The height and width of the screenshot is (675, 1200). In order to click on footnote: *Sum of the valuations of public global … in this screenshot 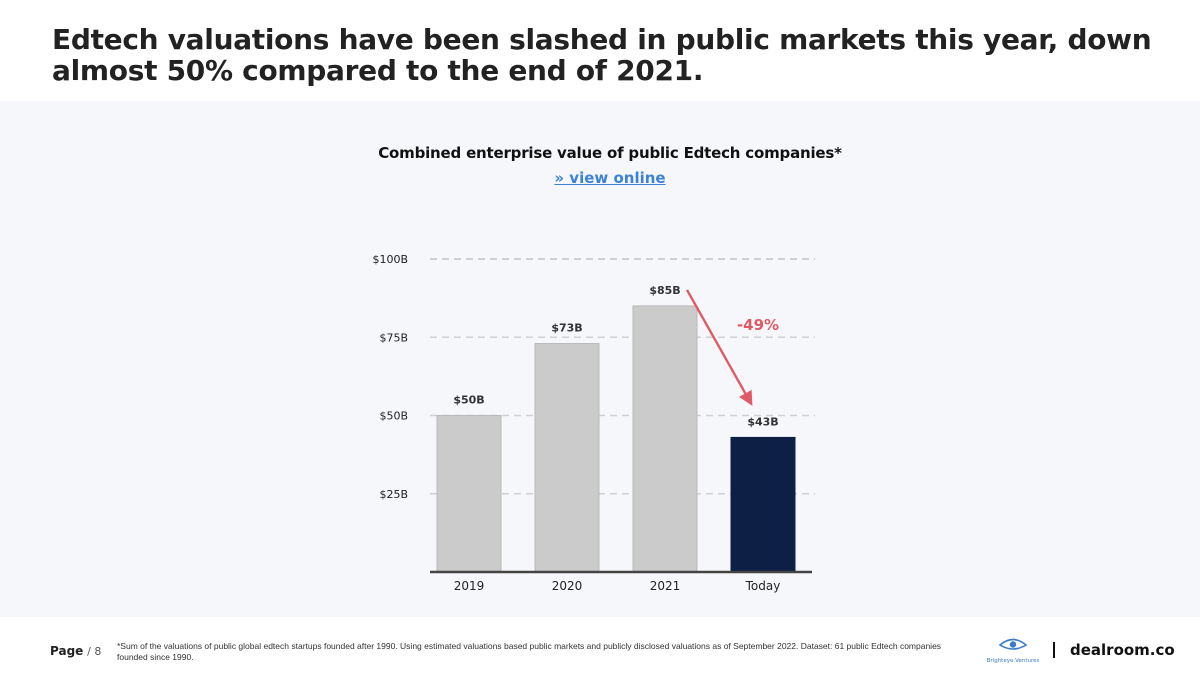, I will do `click(529, 651)`.